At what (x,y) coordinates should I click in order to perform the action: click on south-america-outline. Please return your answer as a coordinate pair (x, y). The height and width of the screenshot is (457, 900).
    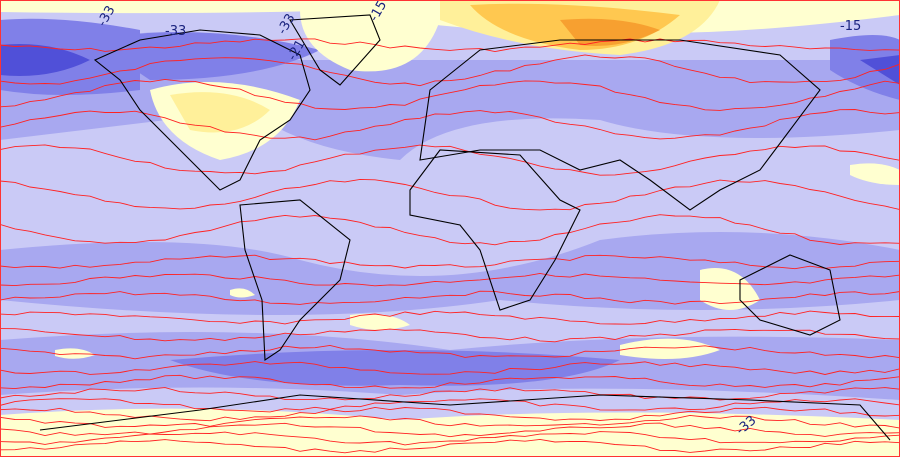
    Looking at the image, I should click on (295, 280).